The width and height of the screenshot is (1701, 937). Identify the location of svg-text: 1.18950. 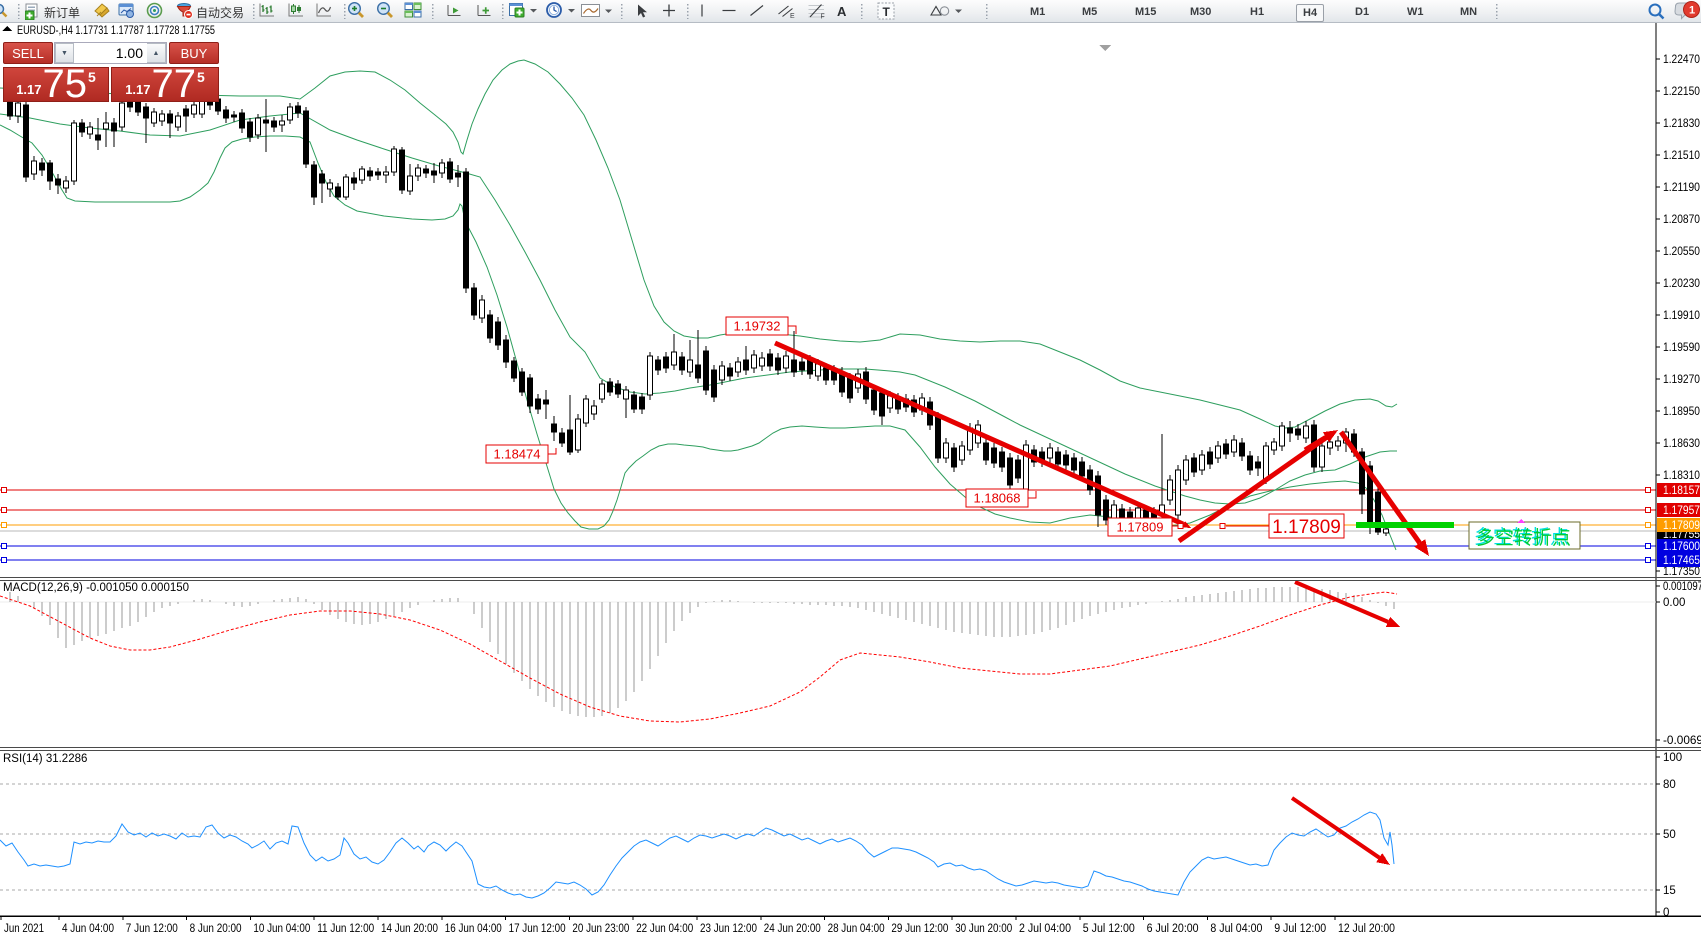
(1681, 412).